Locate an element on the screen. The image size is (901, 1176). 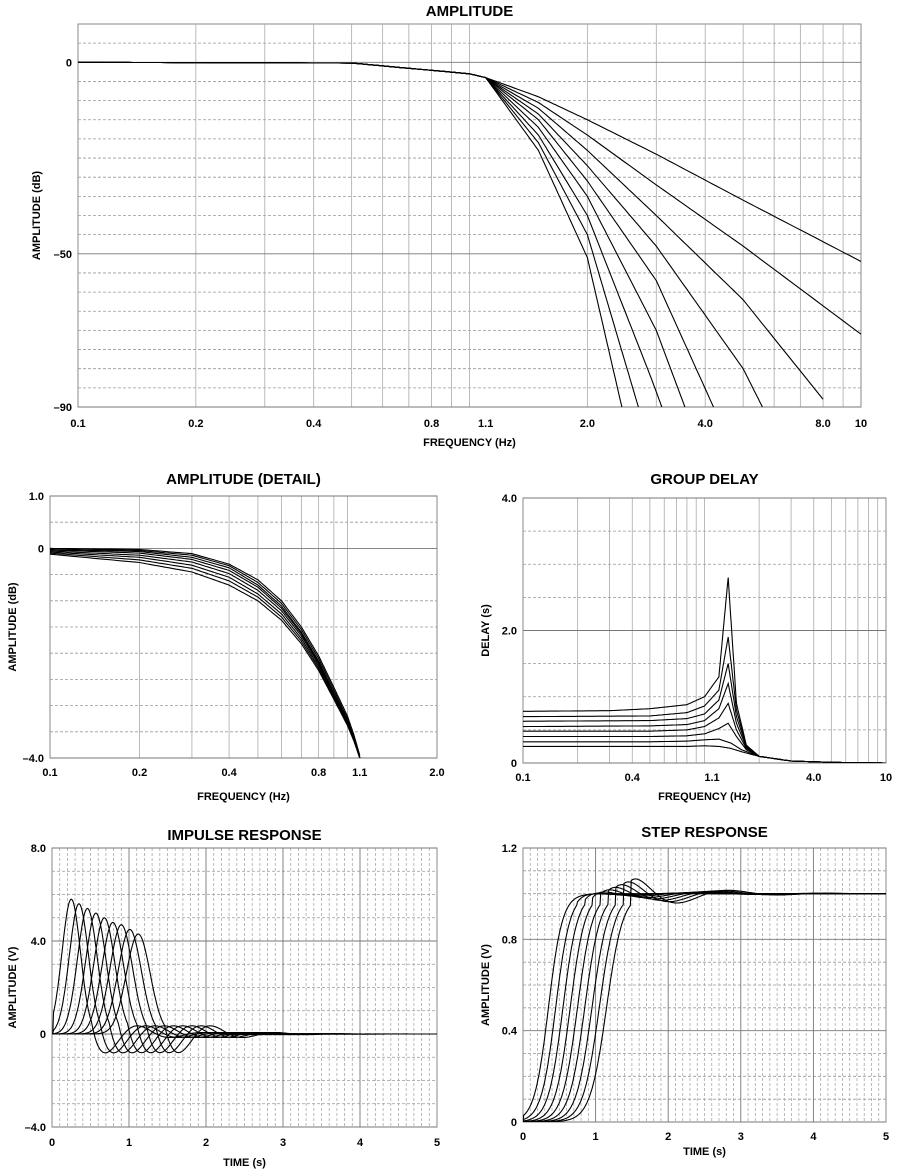
y-tick-label: 1.2 is located at coordinates (509, 849).